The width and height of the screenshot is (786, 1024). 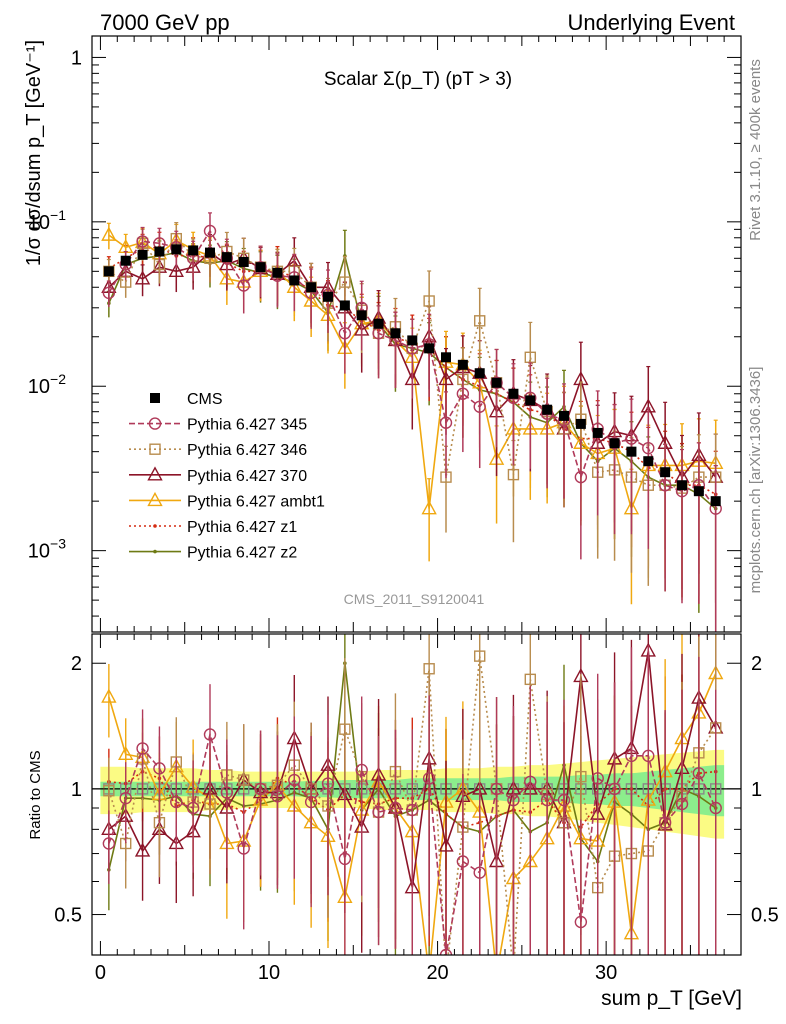 What do you see at coordinates (34, 153) in the screenshot?
I see `y-axis-label: 1/σ dσ/dsum p_T [GeV⁻¹]` at bounding box center [34, 153].